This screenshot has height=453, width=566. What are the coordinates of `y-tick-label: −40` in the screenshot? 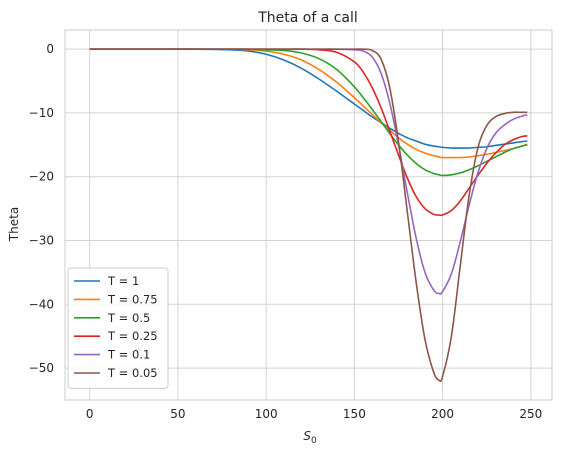 It's located at (41, 304).